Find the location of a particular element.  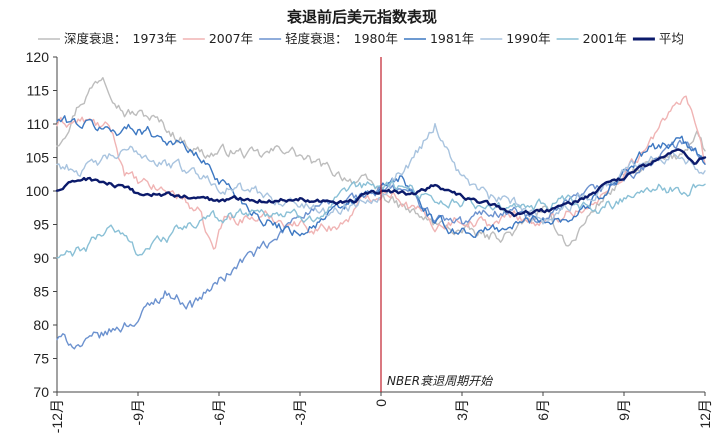

legend-group-label-deep: 深度衰退： is located at coordinates (95, 38).